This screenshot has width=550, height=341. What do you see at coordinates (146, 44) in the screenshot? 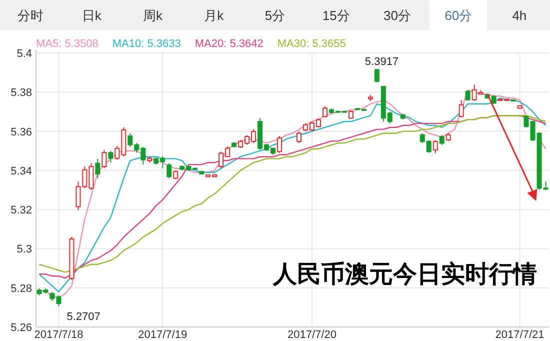
I see `text: MA10: 5.3633` at bounding box center [146, 44].